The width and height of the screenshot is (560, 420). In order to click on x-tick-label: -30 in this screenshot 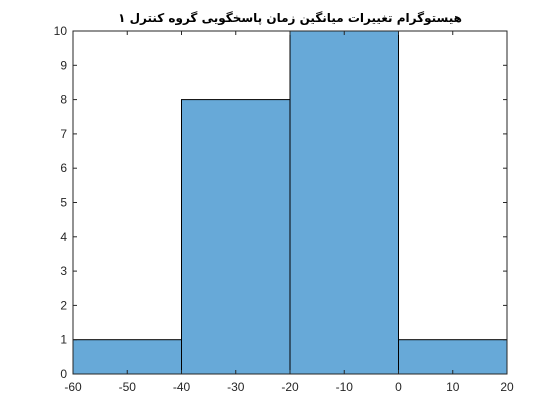, I will do `click(236, 387)`.